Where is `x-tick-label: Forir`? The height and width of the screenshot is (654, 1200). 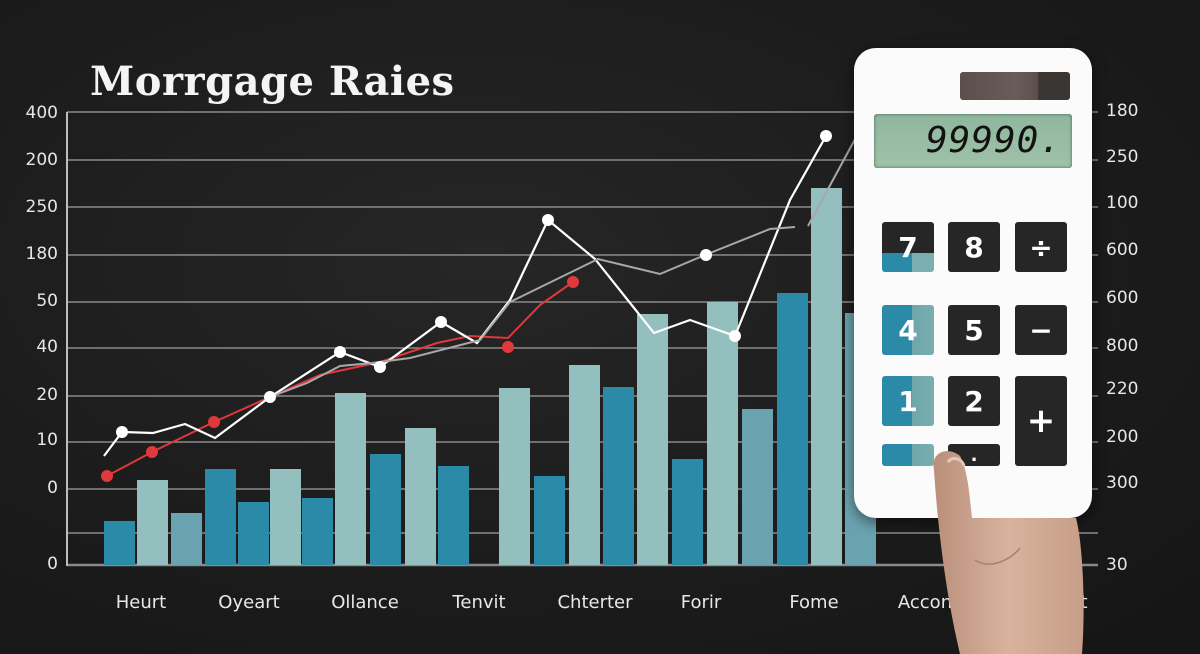 x-tick-label: Forir is located at coordinates (701, 602).